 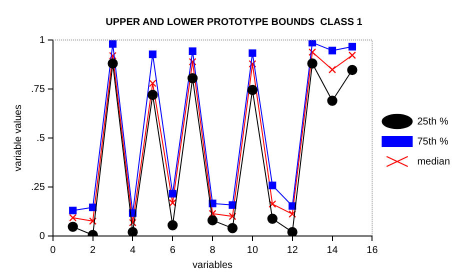 I want to click on x-tick-label: 10, so click(x=252, y=250).